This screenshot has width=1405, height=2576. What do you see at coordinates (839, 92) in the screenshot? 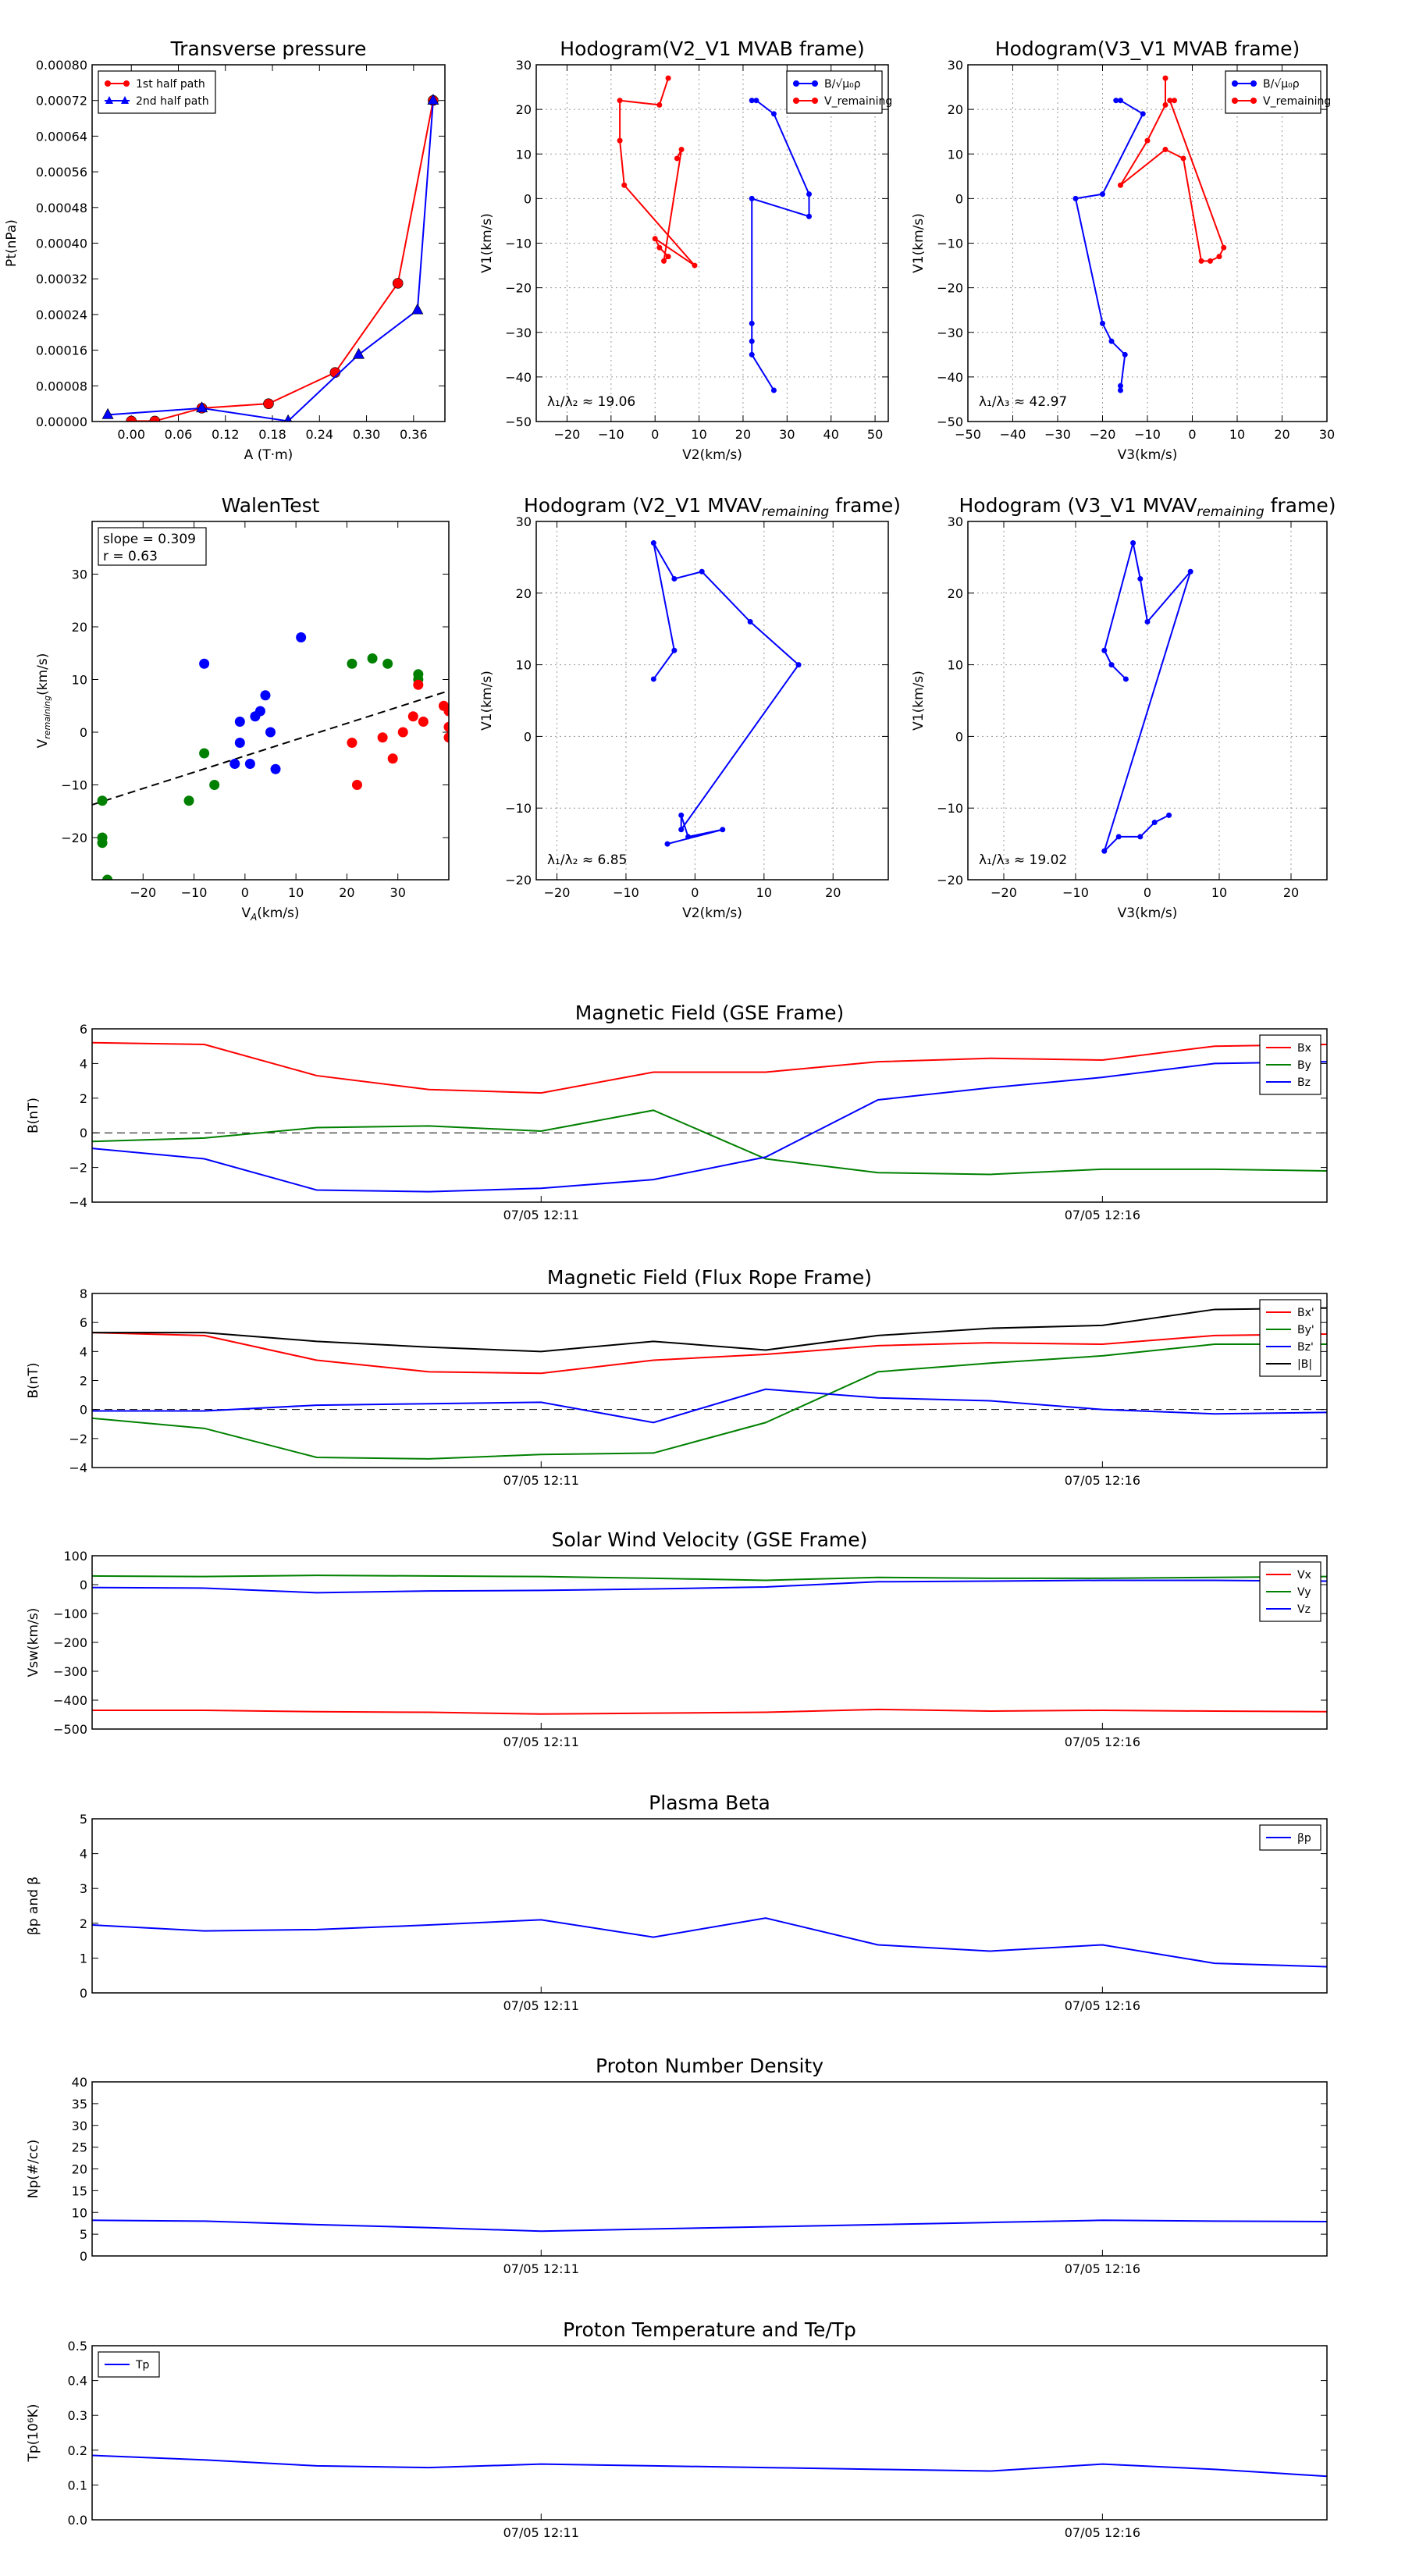
I see `legend: B/√μ₀ρ V_remaining` at bounding box center [839, 92].